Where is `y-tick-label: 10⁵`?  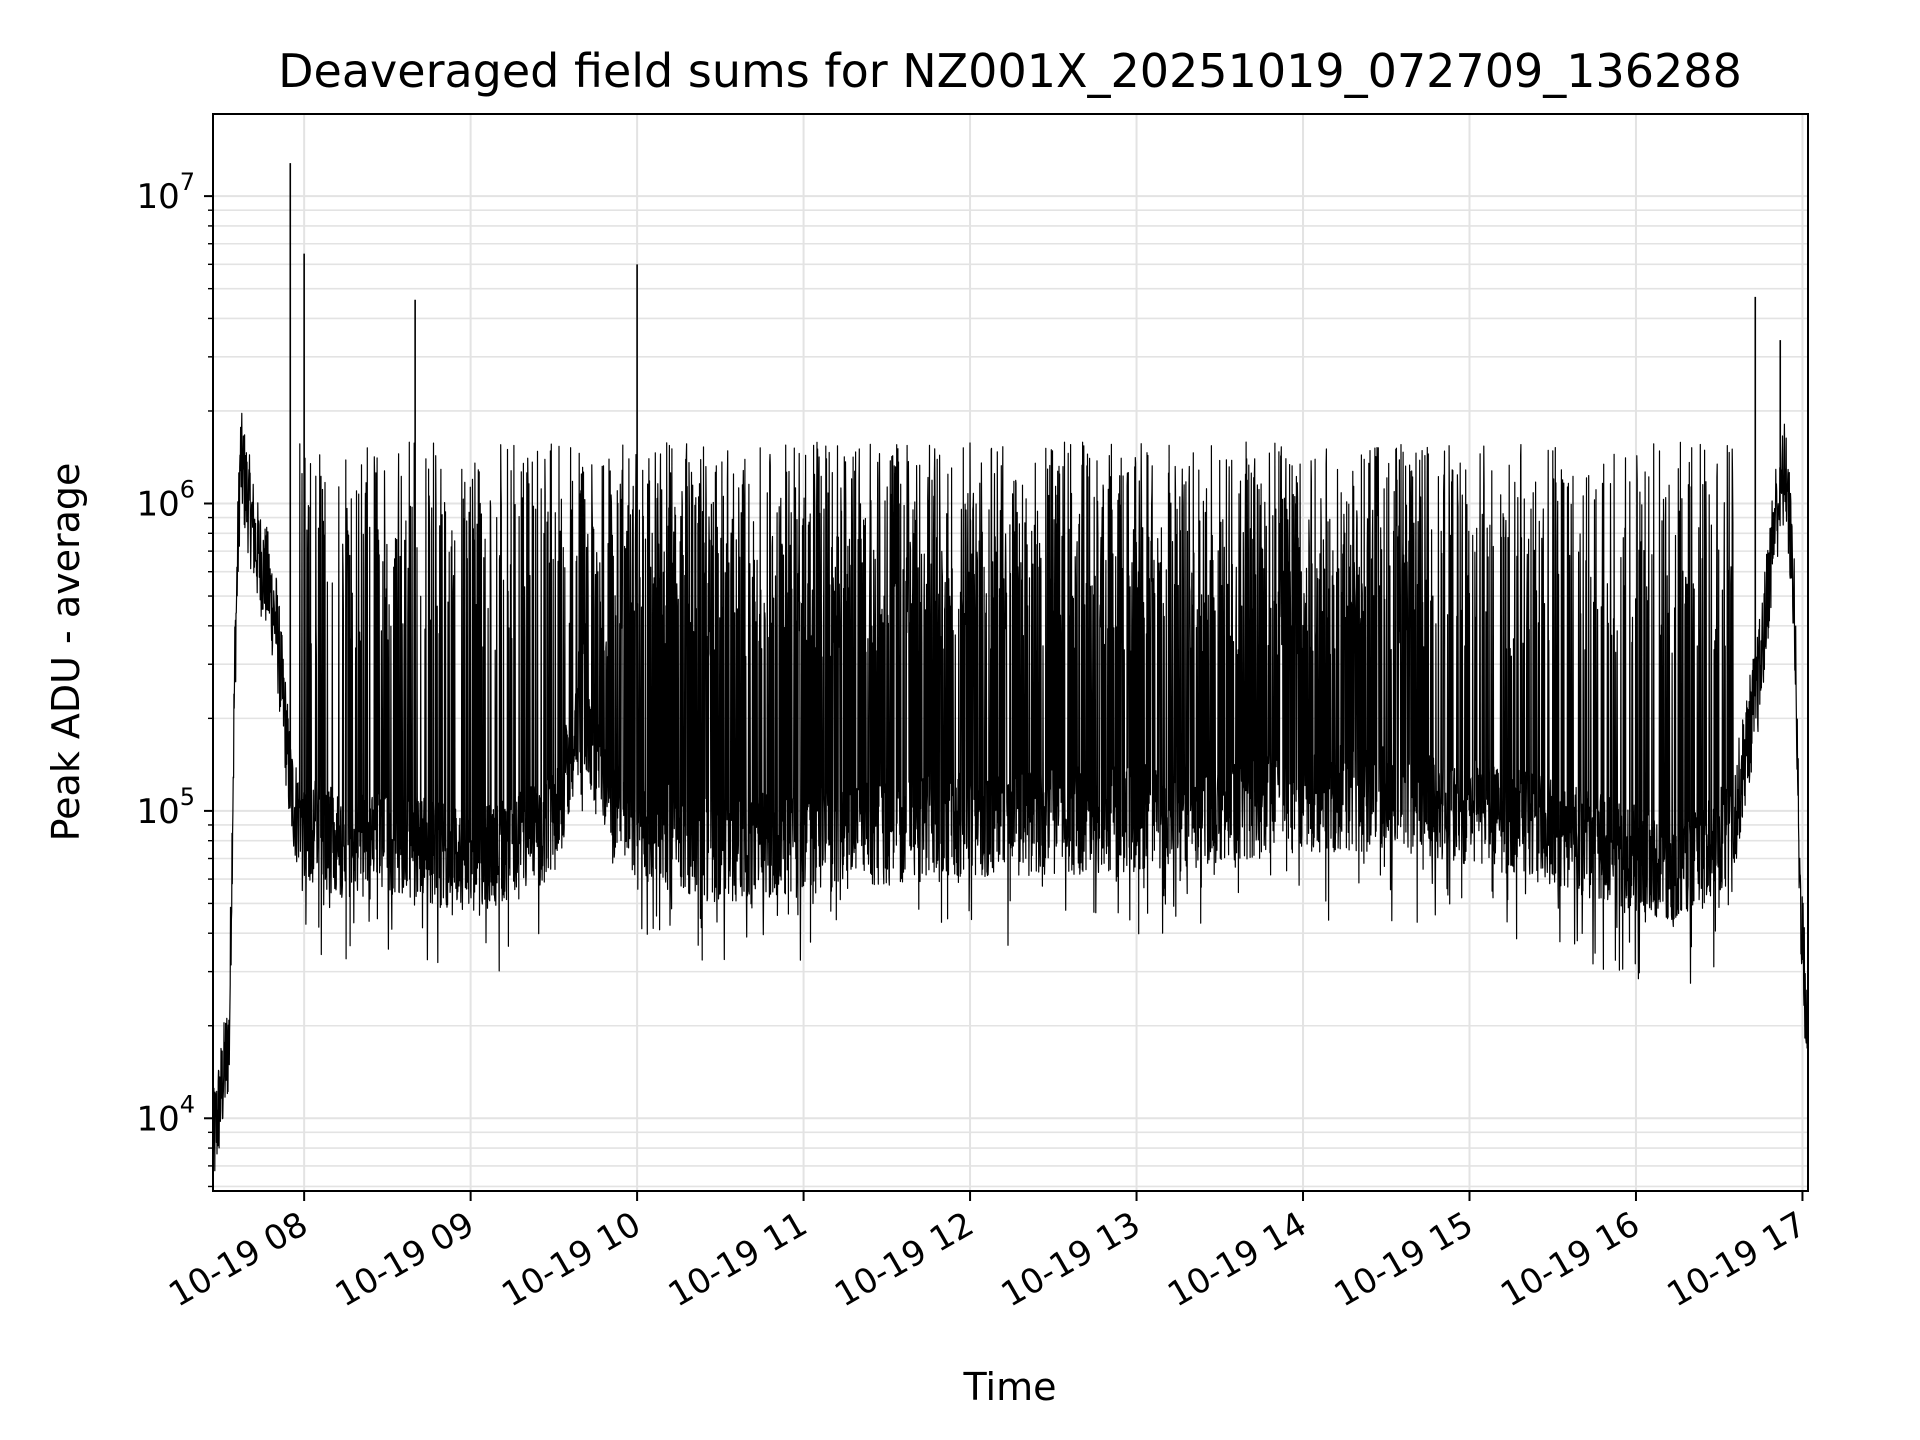
y-tick-label: 10⁵ is located at coordinates (165, 807).